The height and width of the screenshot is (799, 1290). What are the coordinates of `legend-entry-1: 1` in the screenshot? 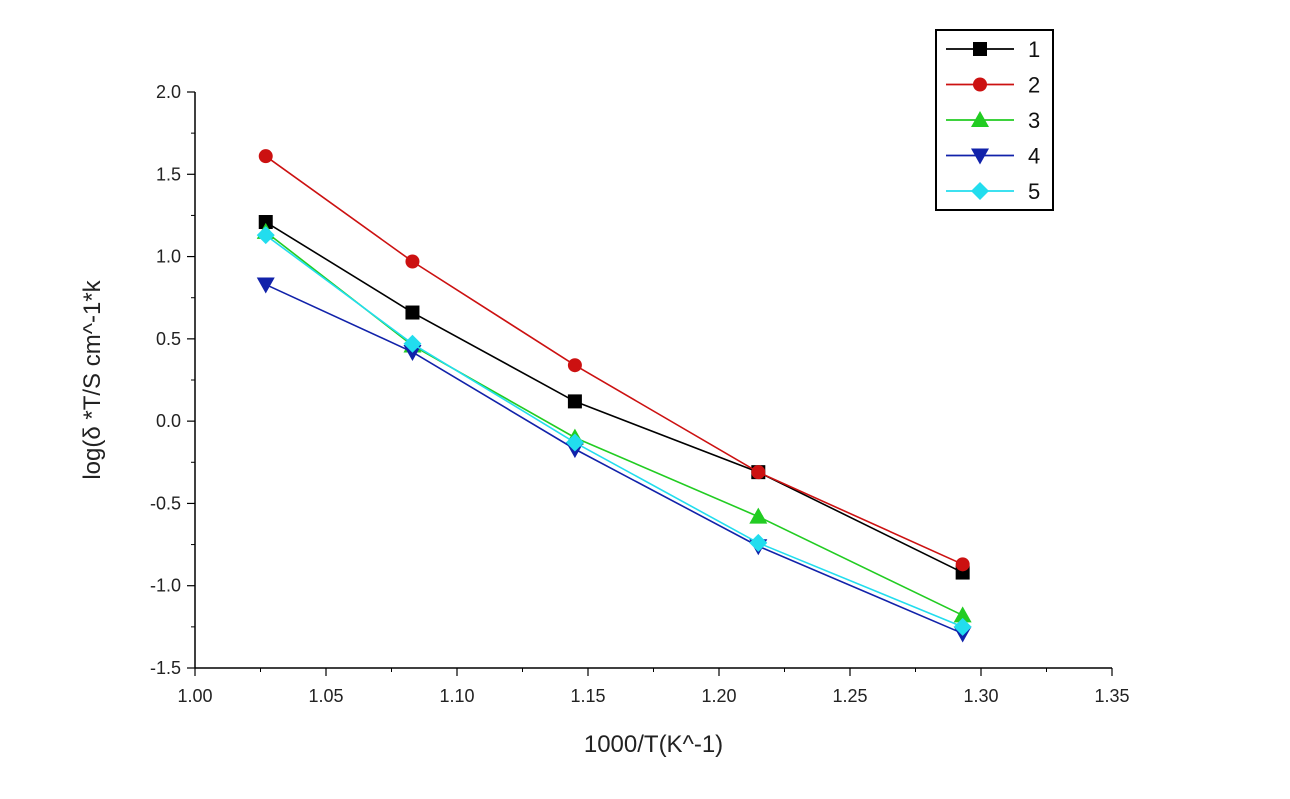 It's located at (993, 49).